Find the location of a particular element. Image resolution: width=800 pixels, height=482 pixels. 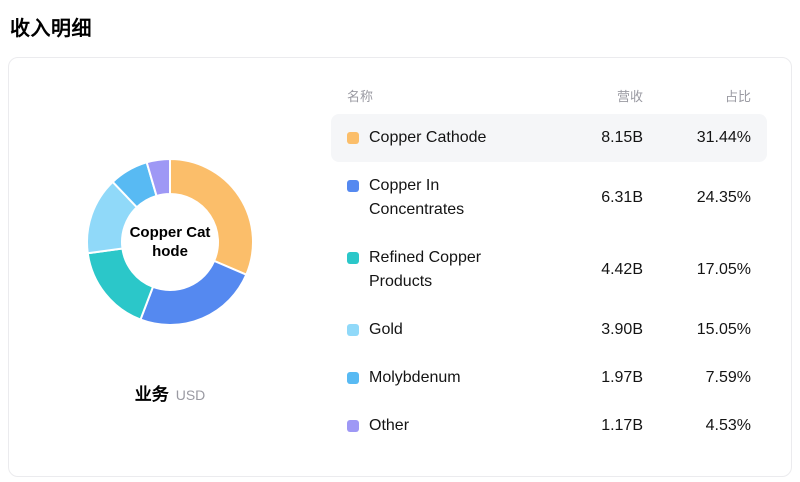

series-name-cell: Molybdenum is located at coordinates (447, 378).